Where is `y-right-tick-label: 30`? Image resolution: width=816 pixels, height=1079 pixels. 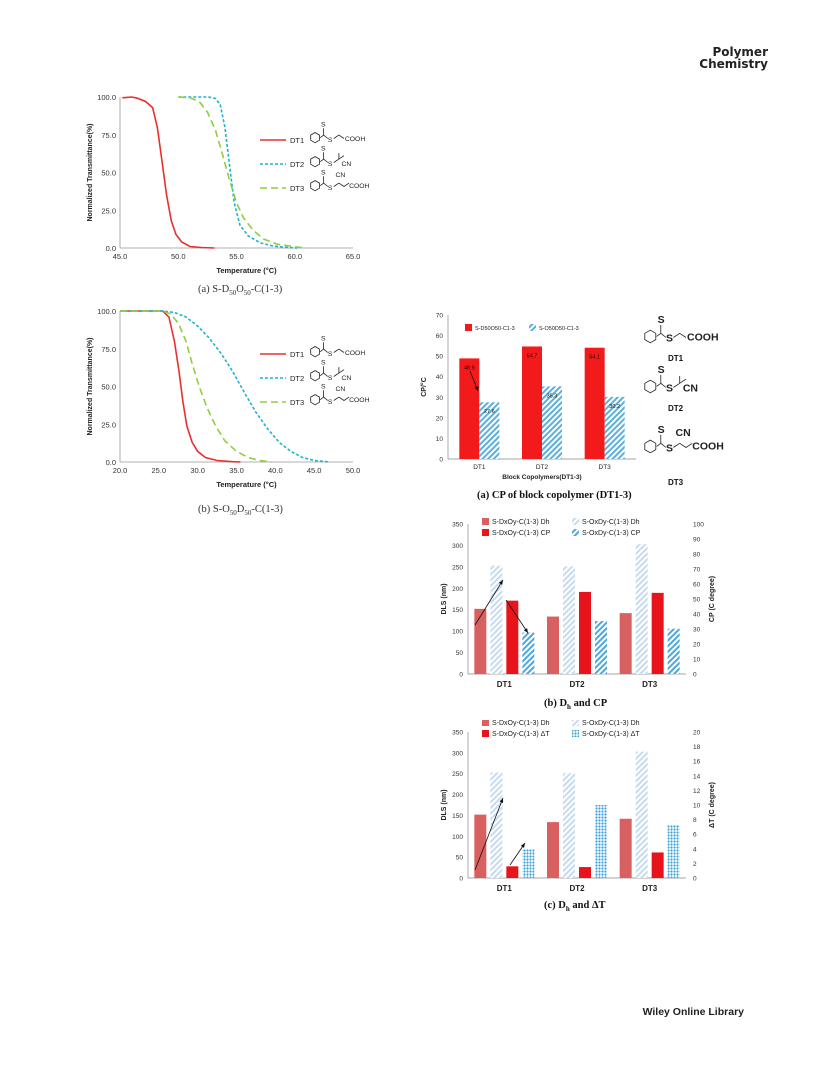
y-right-tick-label: 30 is located at coordinates (697, 630).